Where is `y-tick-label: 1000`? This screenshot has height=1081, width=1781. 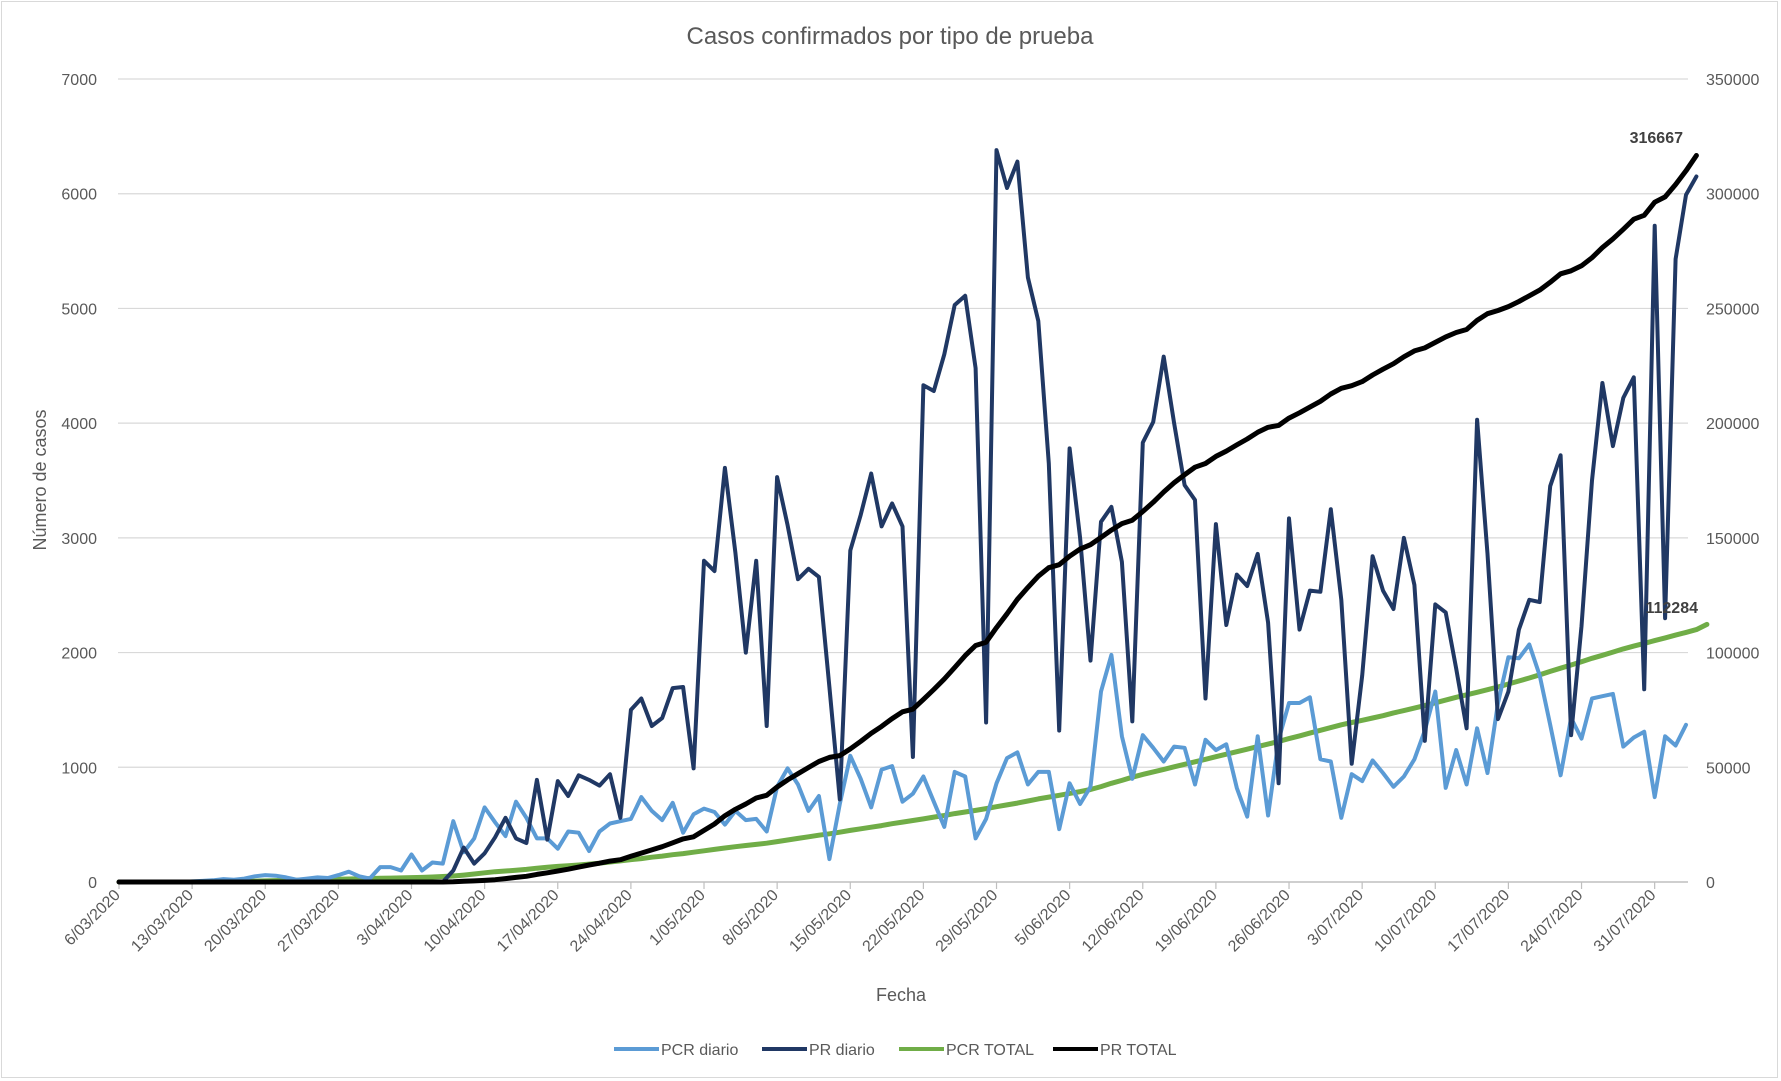 y-tick-label: 1000 is located at coordinates (79, 768).